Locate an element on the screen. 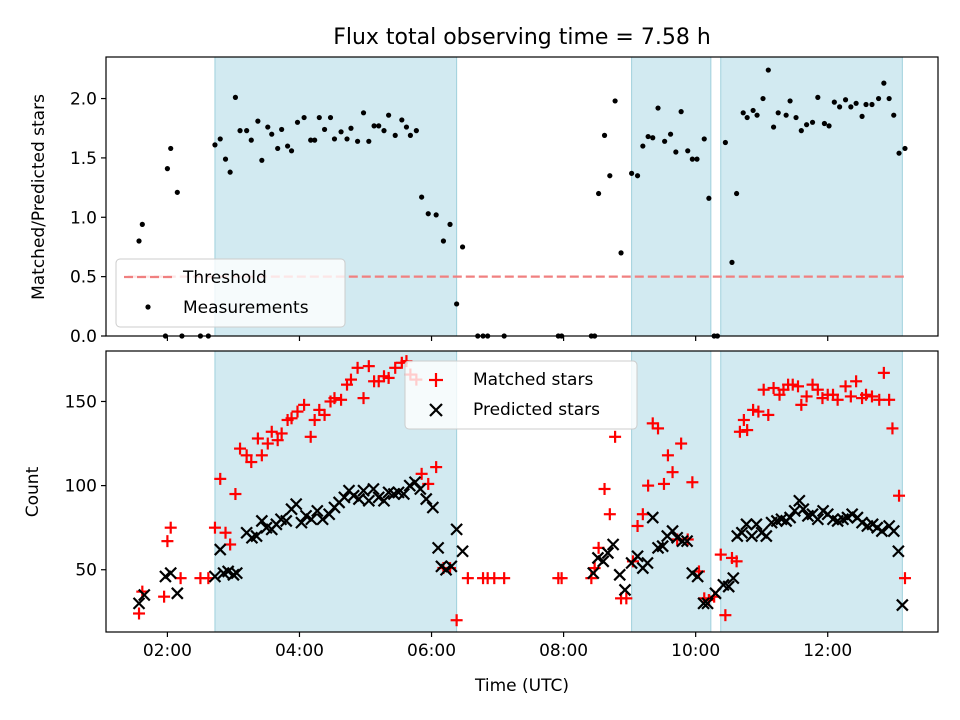  legend-predicted-label: Predicted stars is located at coordinates (536, 410).